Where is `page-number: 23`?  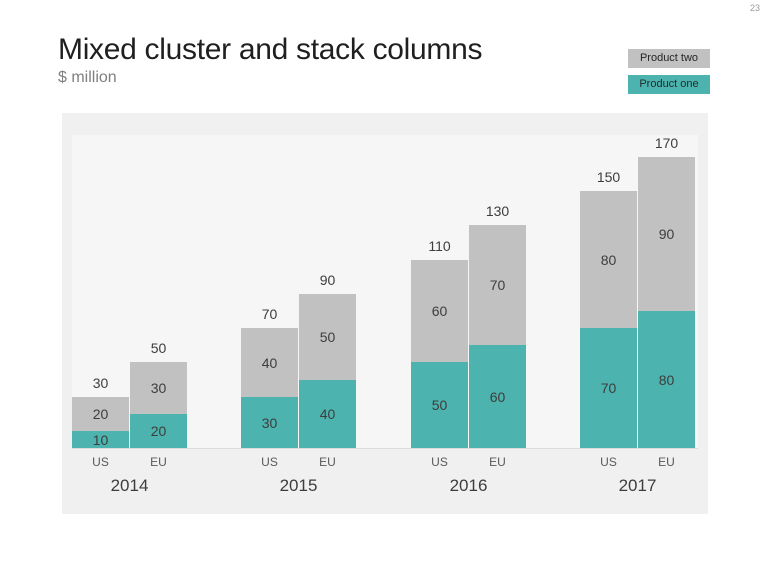 page-number: 23 is located at coordinates (754, 8).